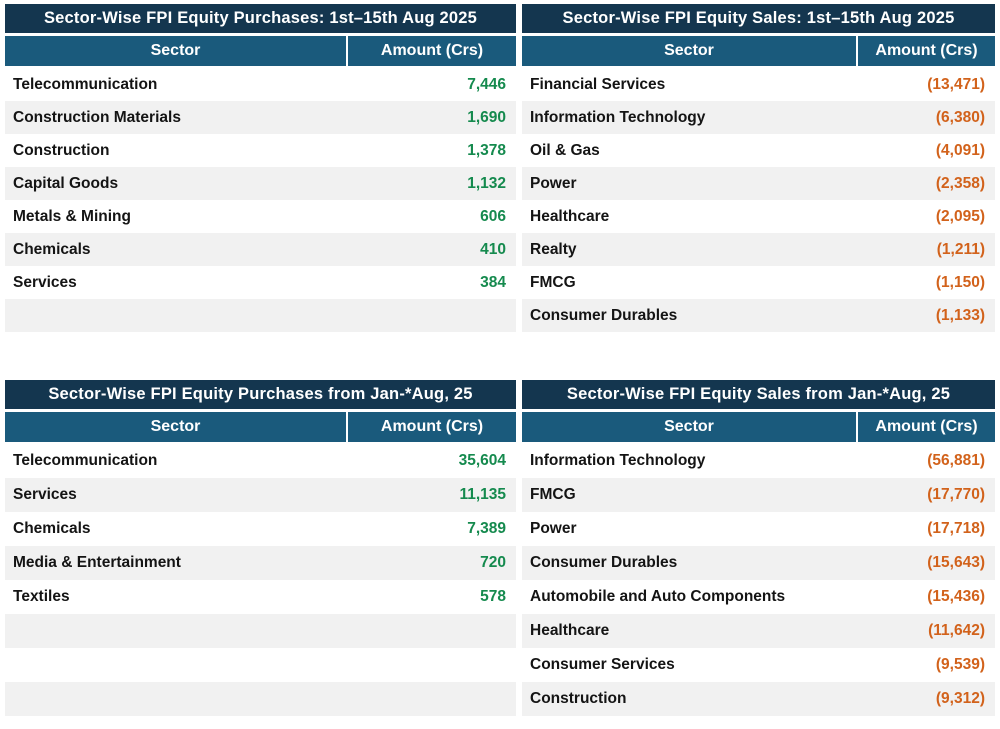 The image size is (1000, 729). I want to click on table-row: Textiles 578, so click(260, 597).